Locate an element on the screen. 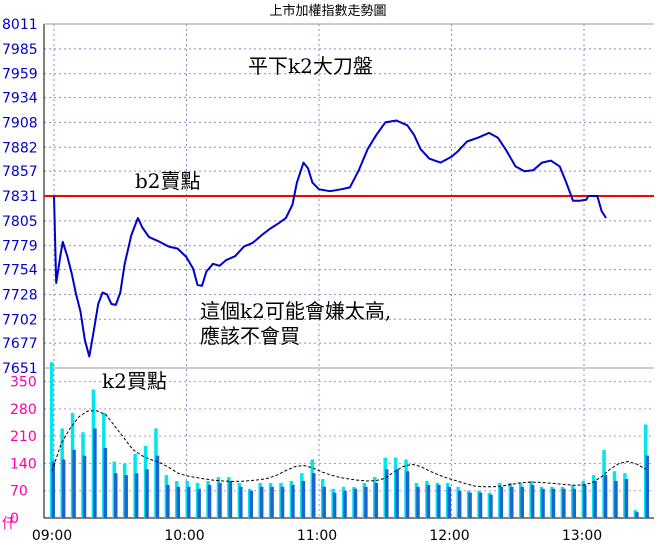 This screenshot has width=656, height=543. price-tick-label: 7754 is located at coordinates (20, 271).